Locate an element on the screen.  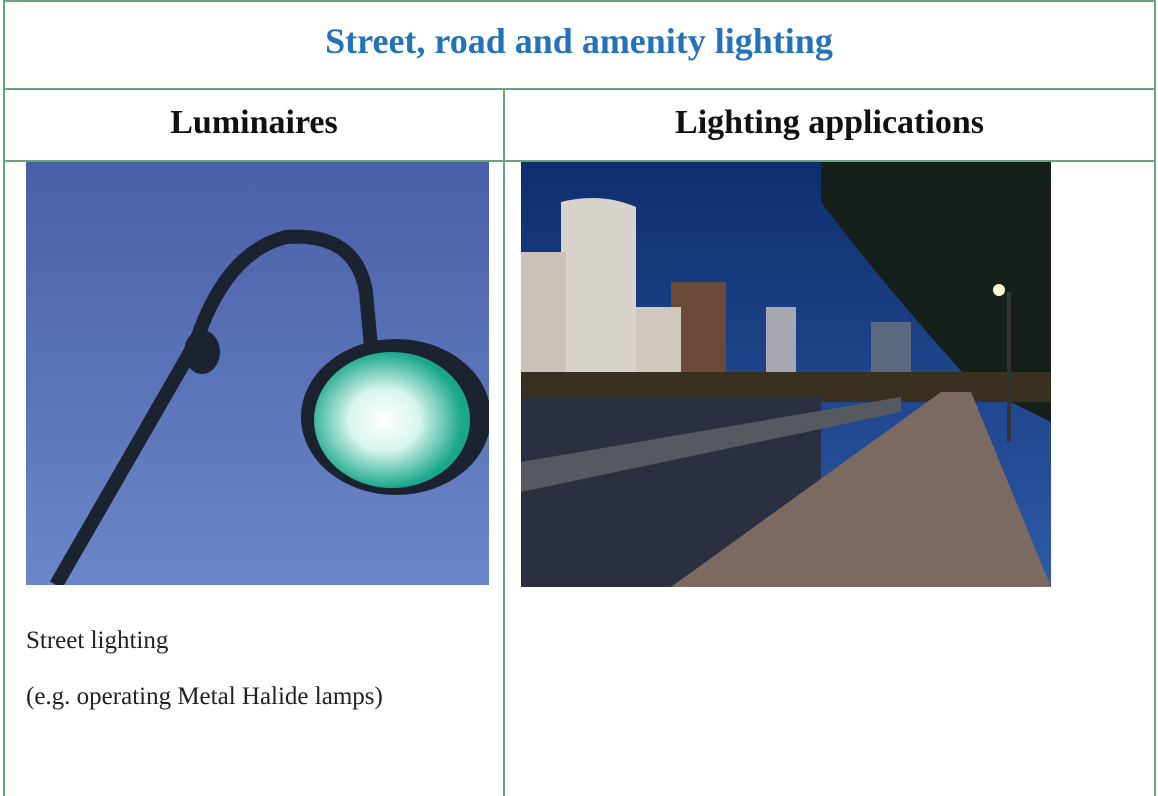
column-header: Lighting applications is located at coordinates (829, 122).